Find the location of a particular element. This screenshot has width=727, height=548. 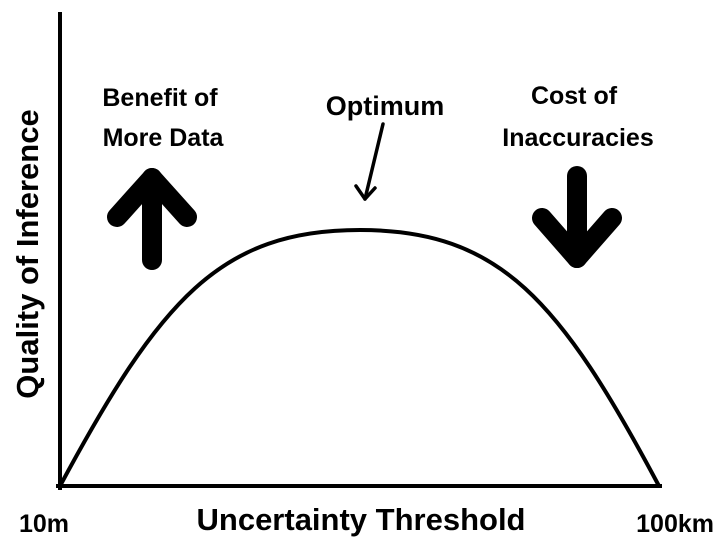

x-min-label: 10m is located at coordinates (44, 524).